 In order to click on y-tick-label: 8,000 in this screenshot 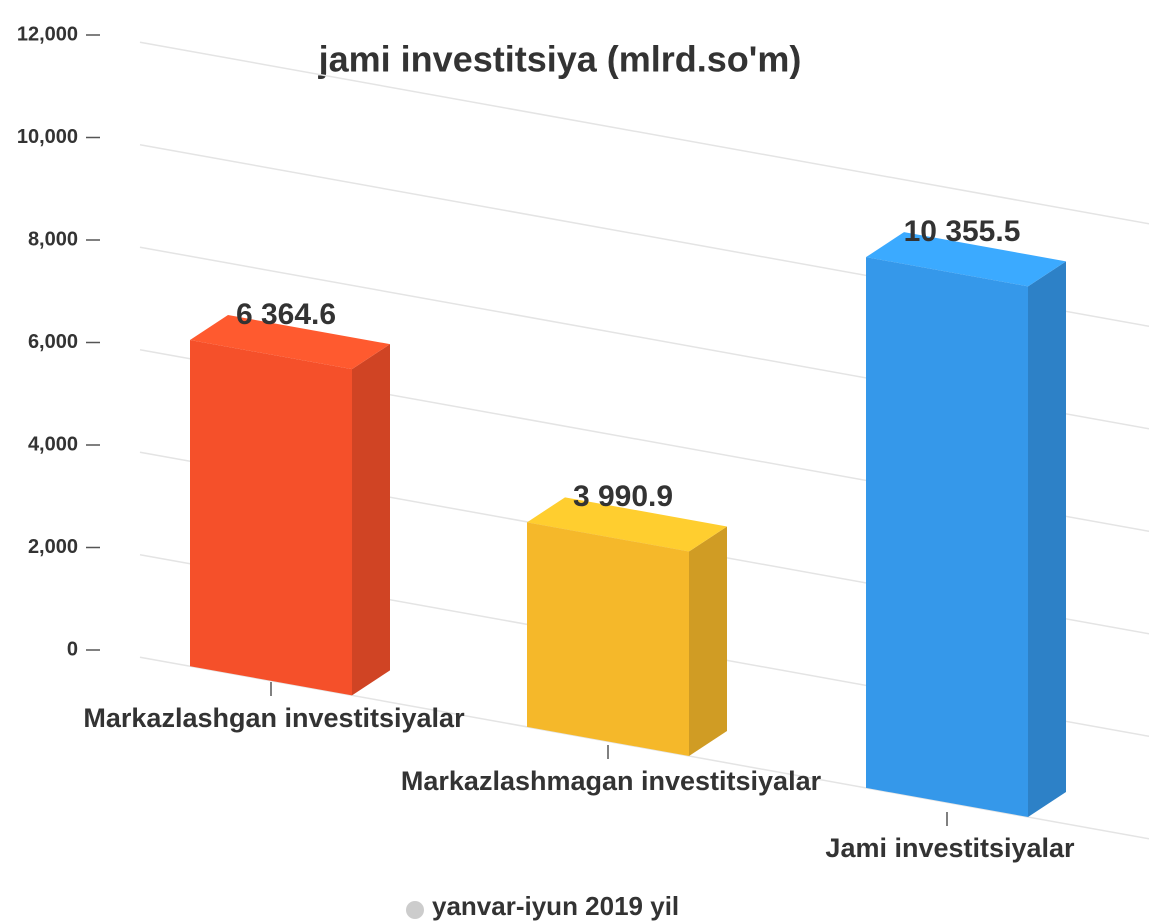, I will do `click(53, 239)`.